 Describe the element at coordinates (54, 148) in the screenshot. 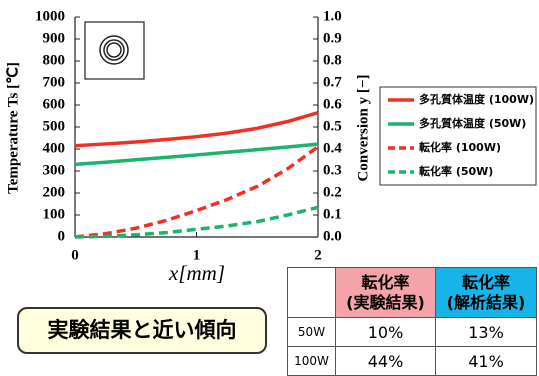

I see `y-tick-label: 400` at that location.